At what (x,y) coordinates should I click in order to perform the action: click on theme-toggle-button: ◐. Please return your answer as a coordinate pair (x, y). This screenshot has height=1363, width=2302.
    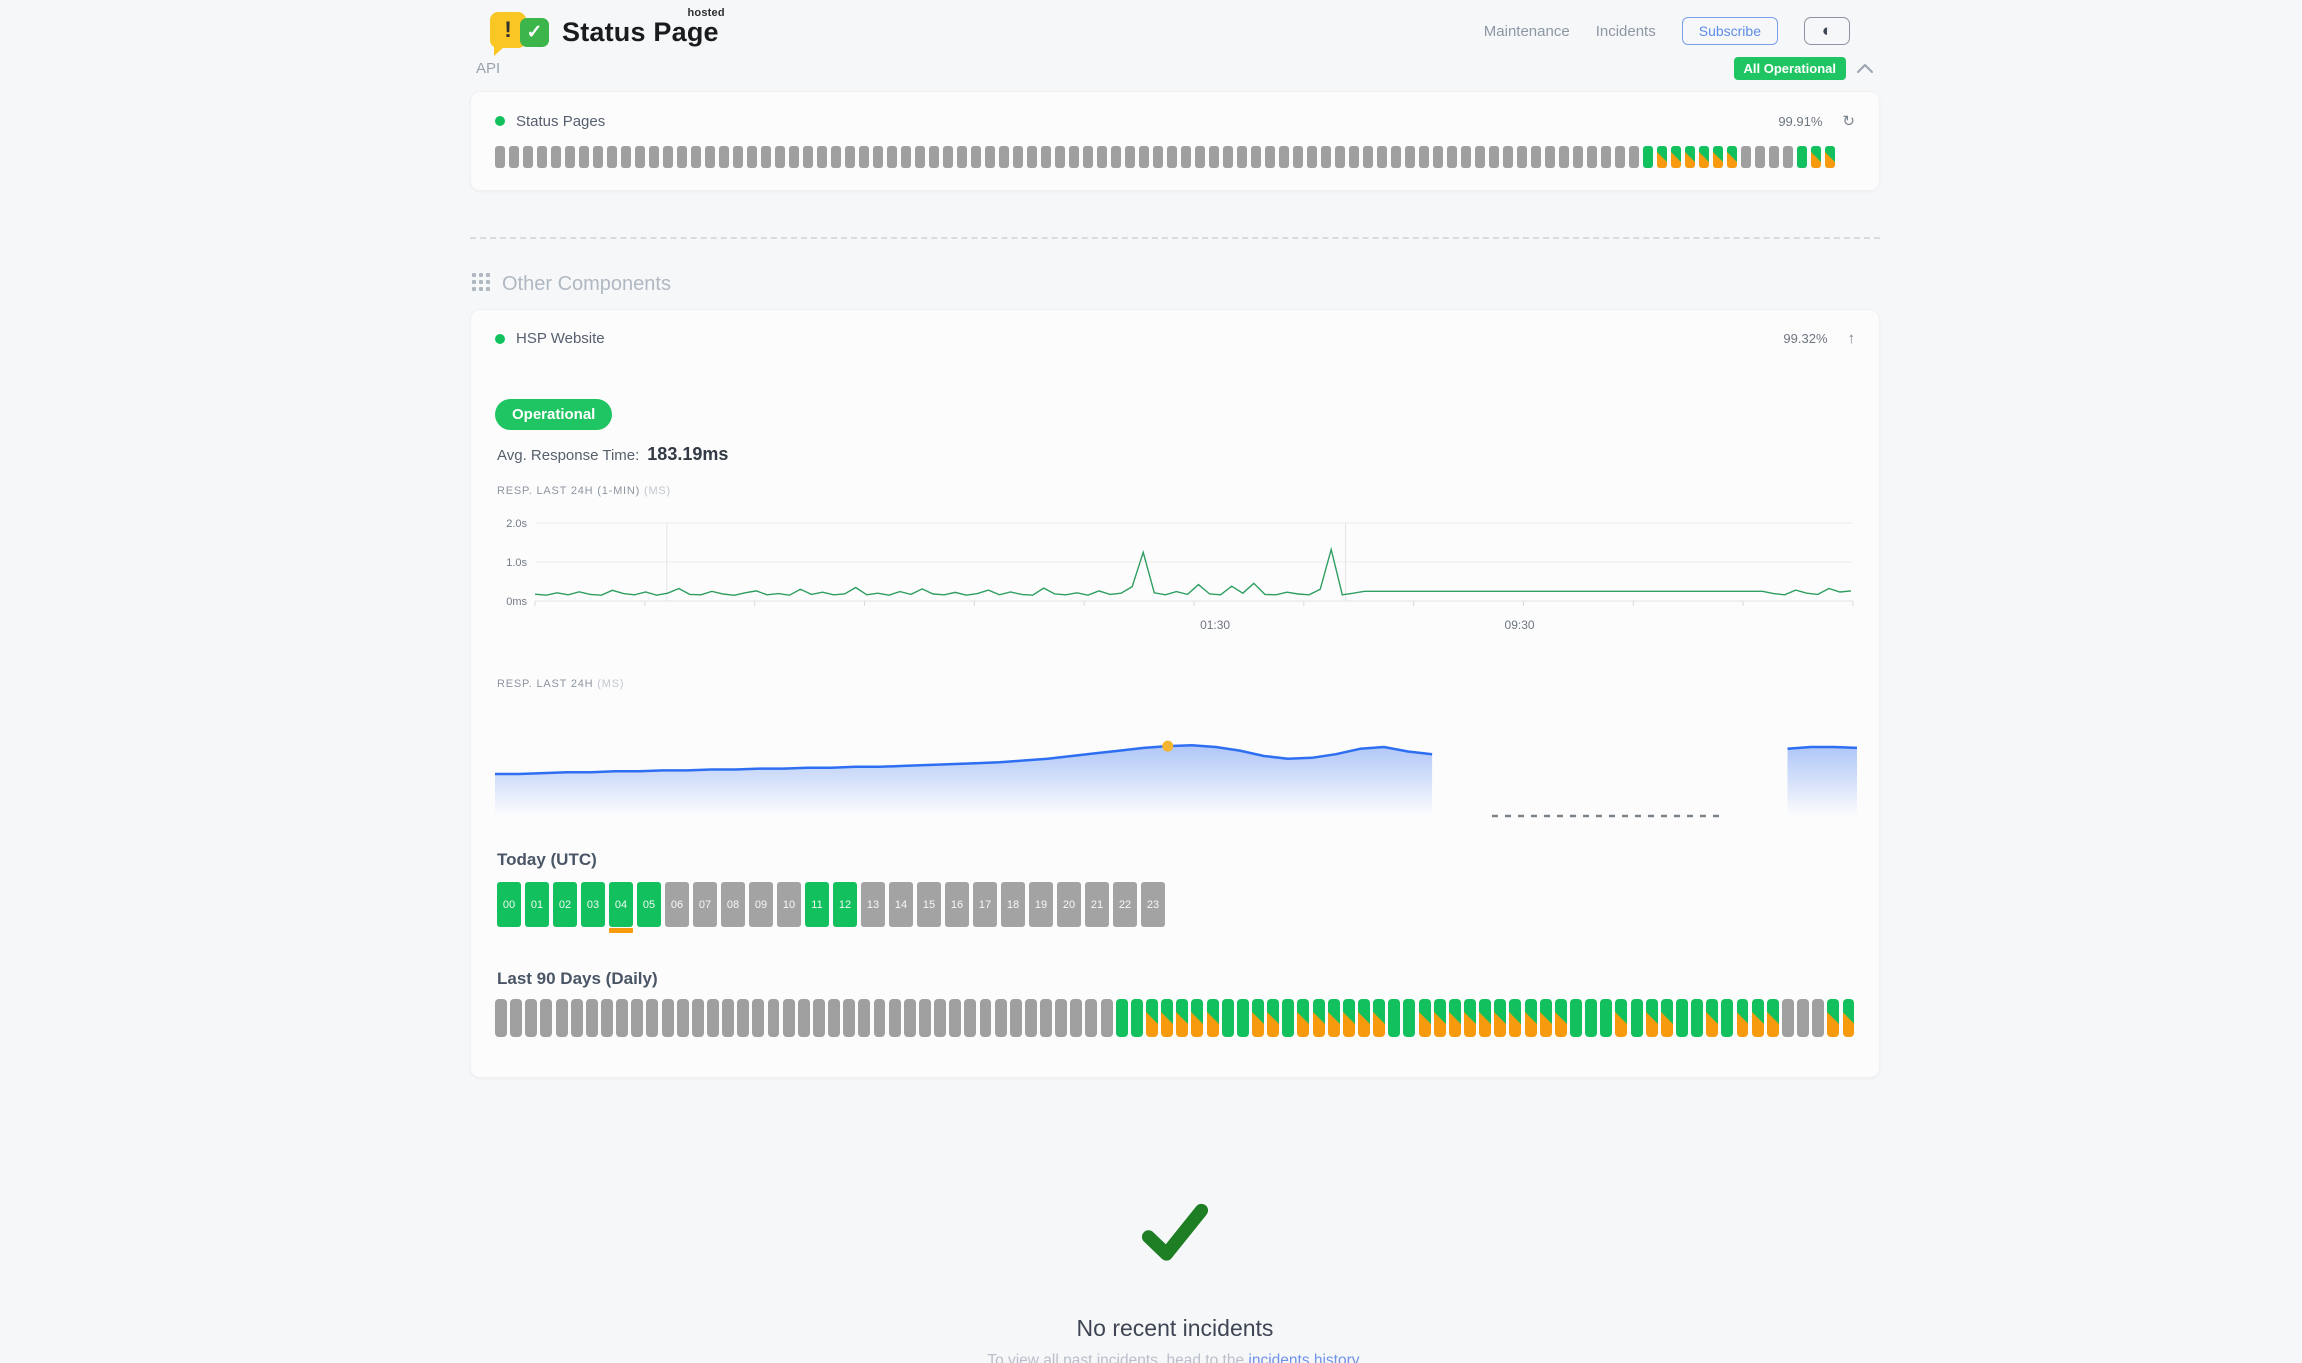
    Looking at the image, I should click on (1827, 31).